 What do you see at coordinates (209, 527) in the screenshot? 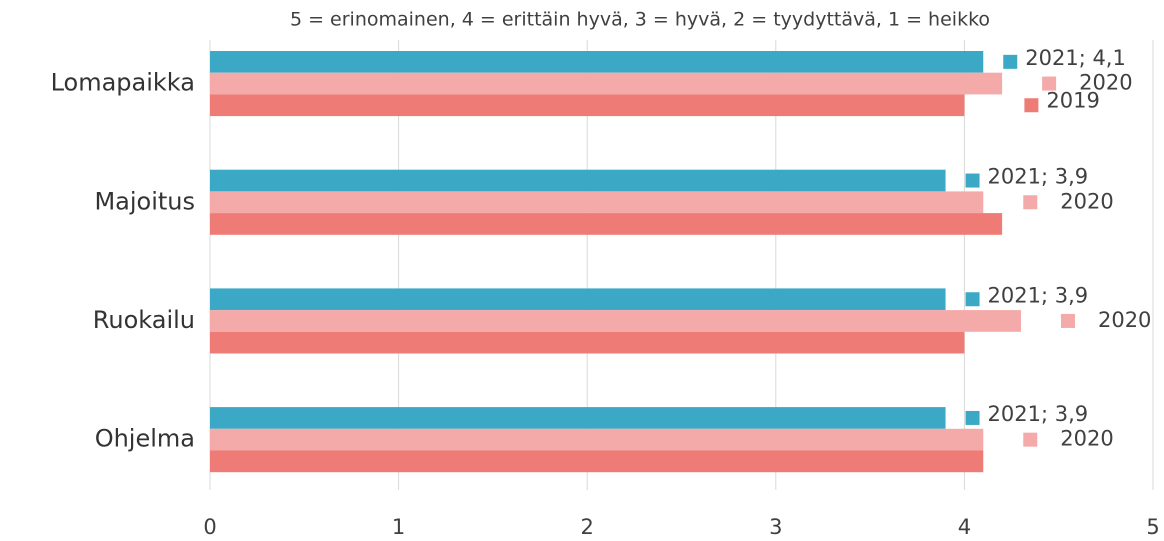
I see `x-tick-label: 0` at bounding box center [209, 527].